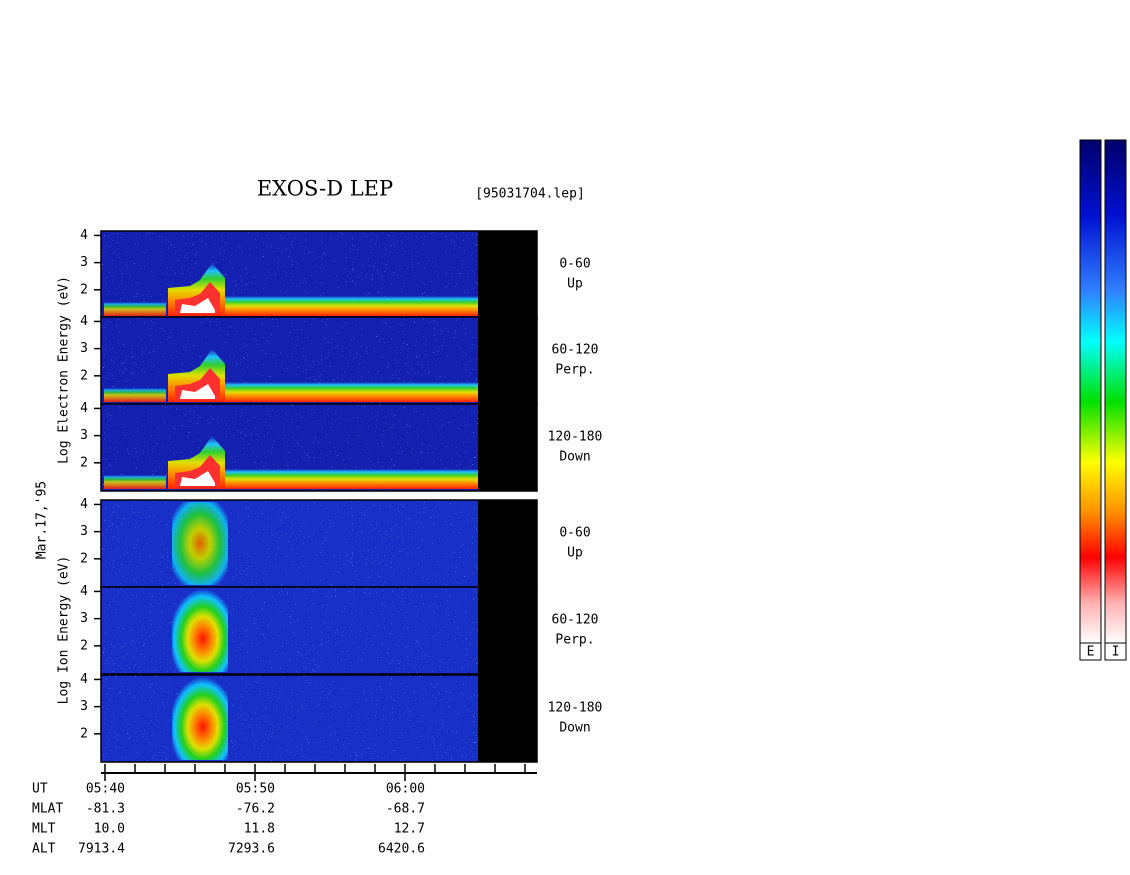  I want to click on ephemeris-value: 05:40, so click(105, 789).